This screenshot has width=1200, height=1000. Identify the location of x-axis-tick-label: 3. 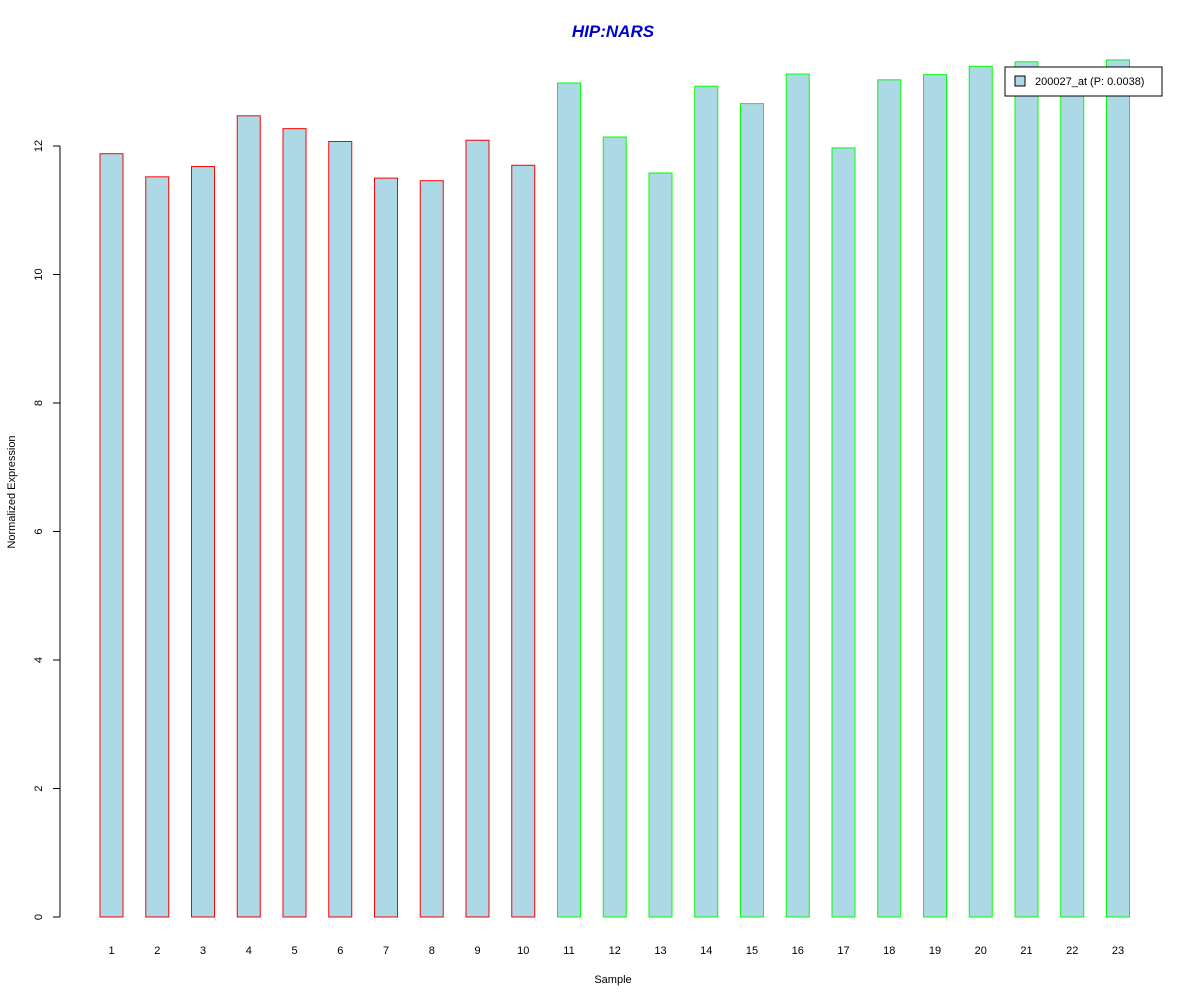
(203, 951).